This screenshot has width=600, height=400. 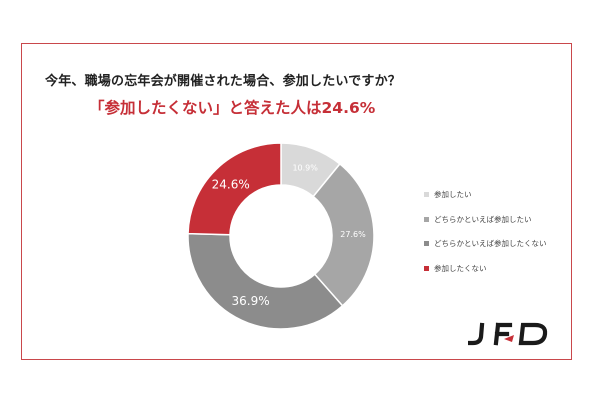 What do you see at coordinates (232, 108) in the screenshot?
I see `chart-subtitle: 「参加したくない」と答えた人は24.6%` at bounding box center [232, 108].